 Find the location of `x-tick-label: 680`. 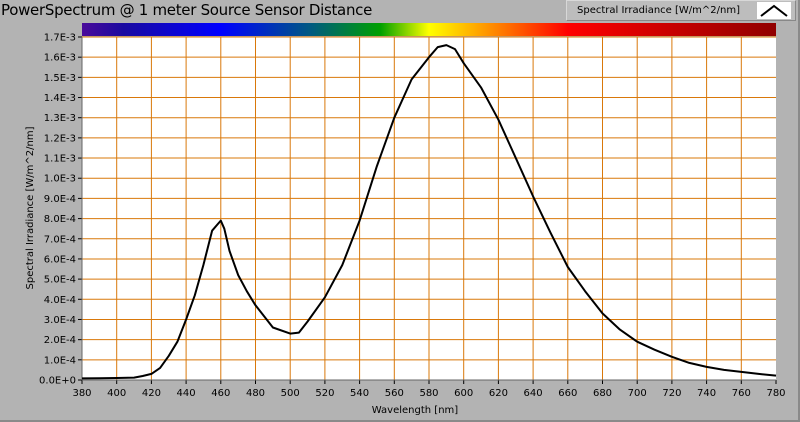

x-tick-label: 680 is located at coordinates (602, 393).